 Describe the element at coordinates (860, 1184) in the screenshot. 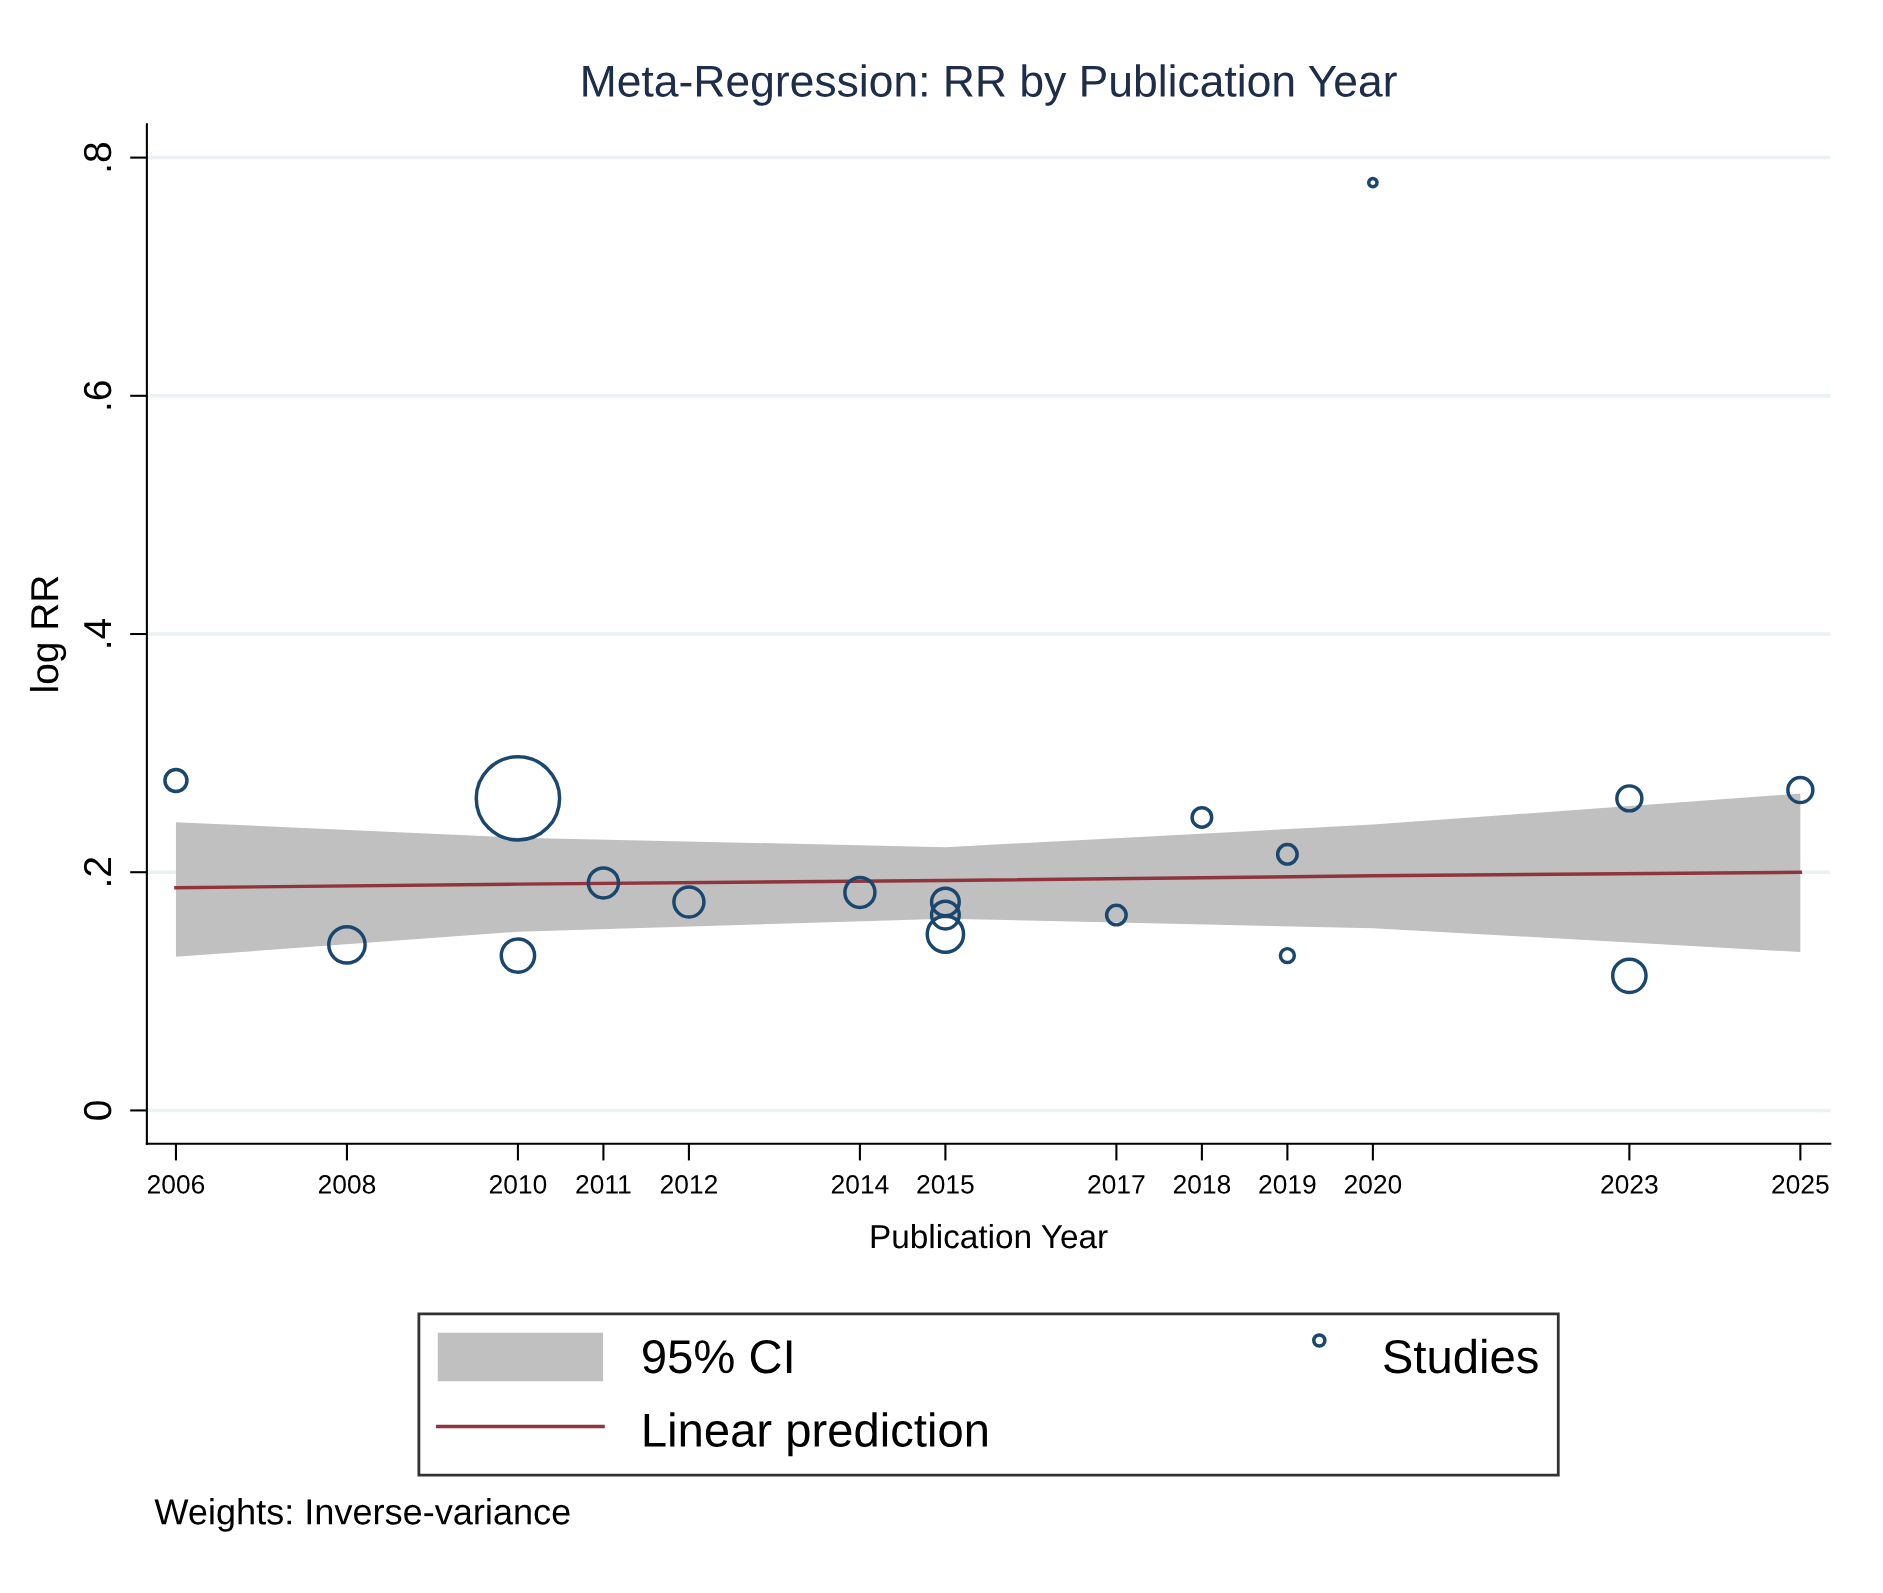

I see `x-tick-label: 2014` at that location.